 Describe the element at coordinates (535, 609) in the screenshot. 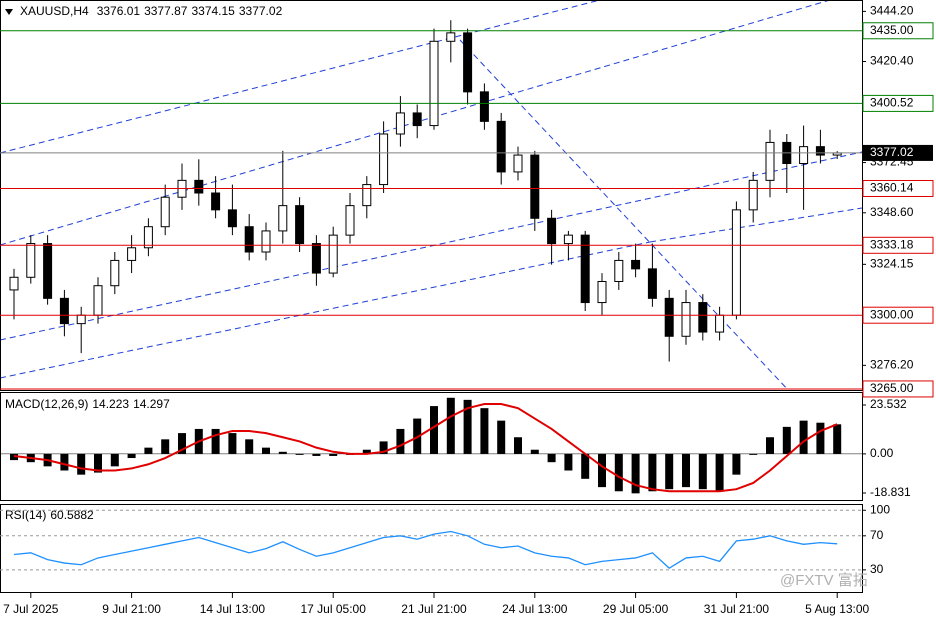

I see `x-tick-label: 24 Jul 13:00` at that location.